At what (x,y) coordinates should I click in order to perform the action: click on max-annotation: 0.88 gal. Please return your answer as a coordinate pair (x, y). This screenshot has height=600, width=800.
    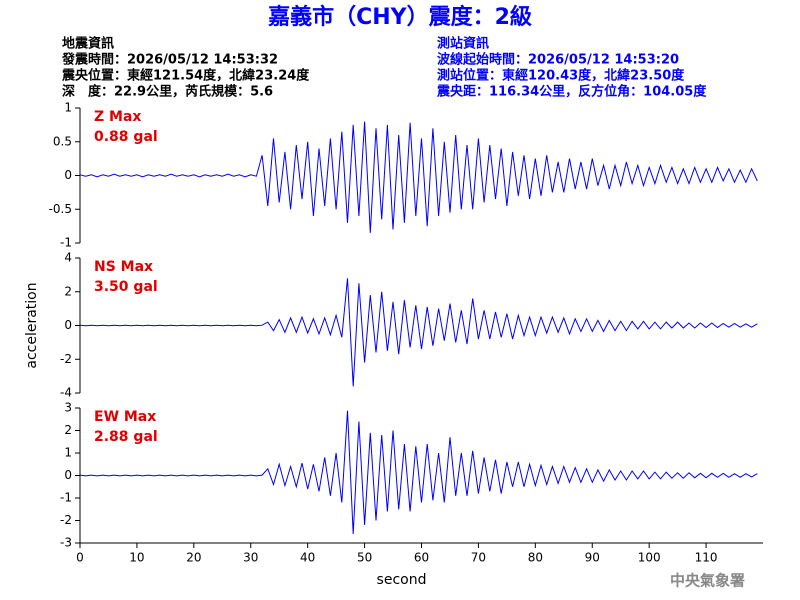
    Looking at the image, I should click on (126, 137).